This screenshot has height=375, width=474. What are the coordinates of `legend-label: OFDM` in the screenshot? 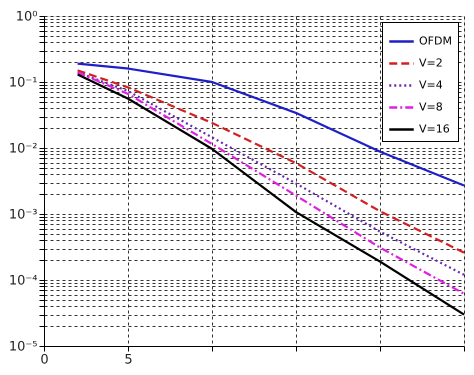 It's located at (435, 41).